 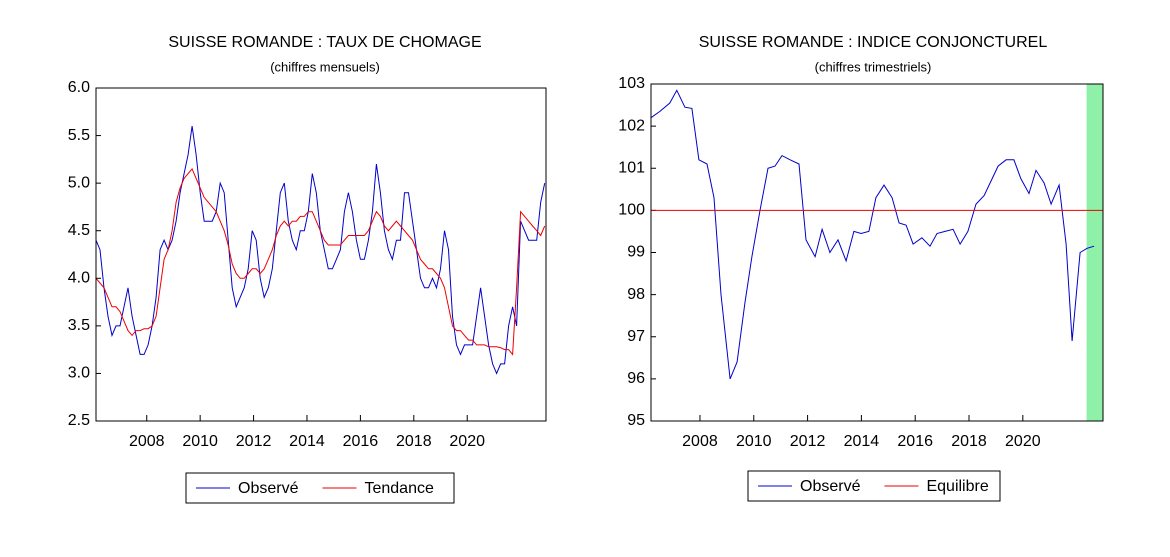 I want to click on y-tick-label: 101, so click(x=631, y=167).